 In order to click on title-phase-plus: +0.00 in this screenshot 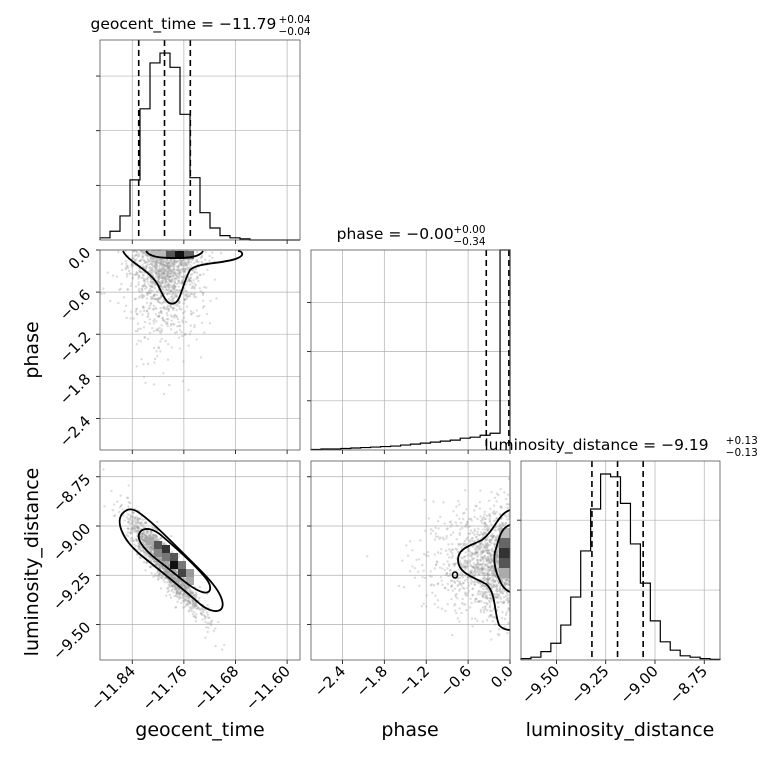, I will do `click(469, 230)`.